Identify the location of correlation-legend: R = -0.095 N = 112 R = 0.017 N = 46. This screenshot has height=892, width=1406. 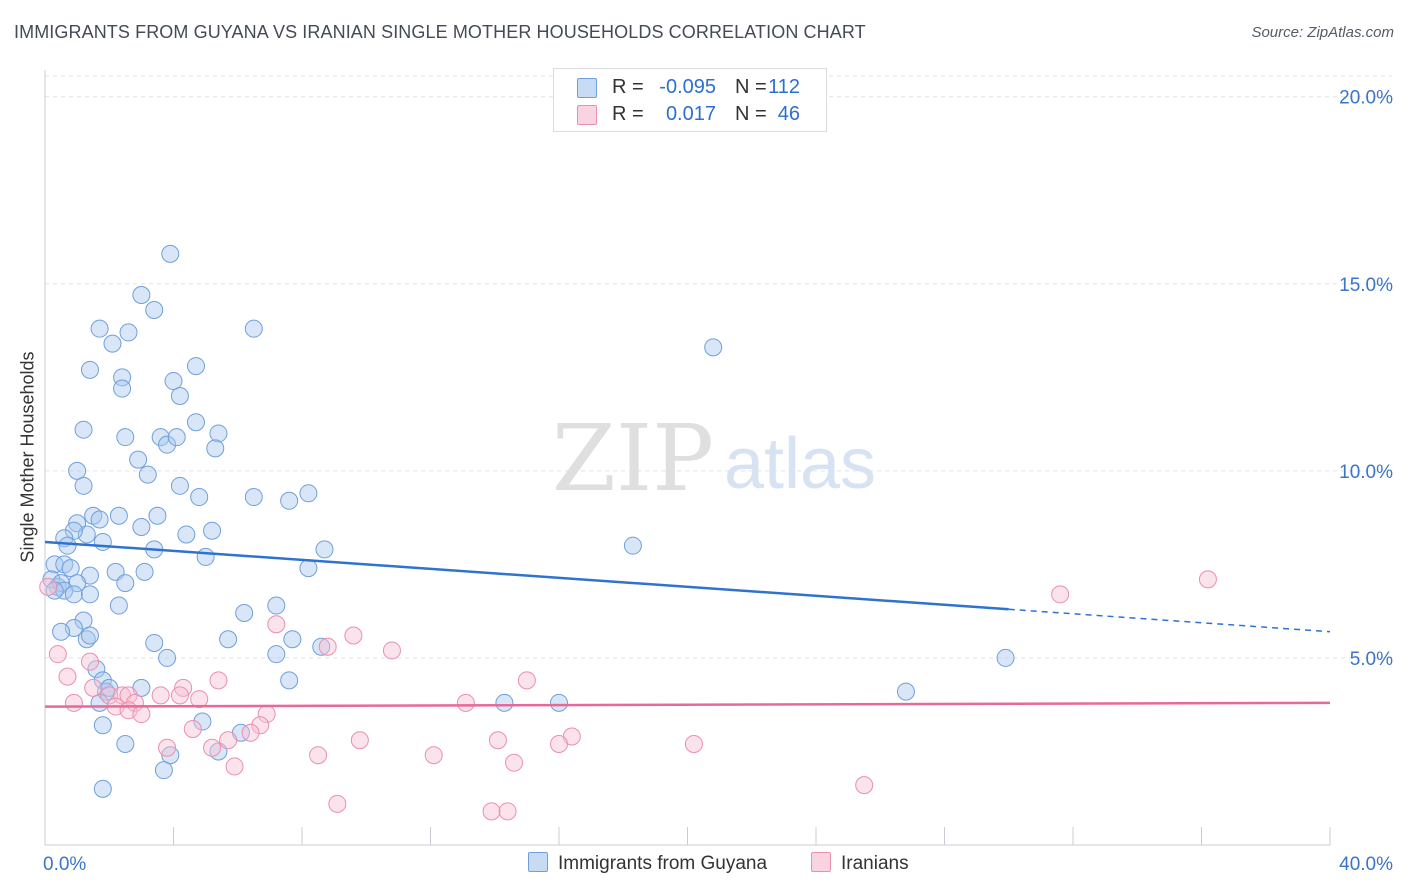
(690, 100).